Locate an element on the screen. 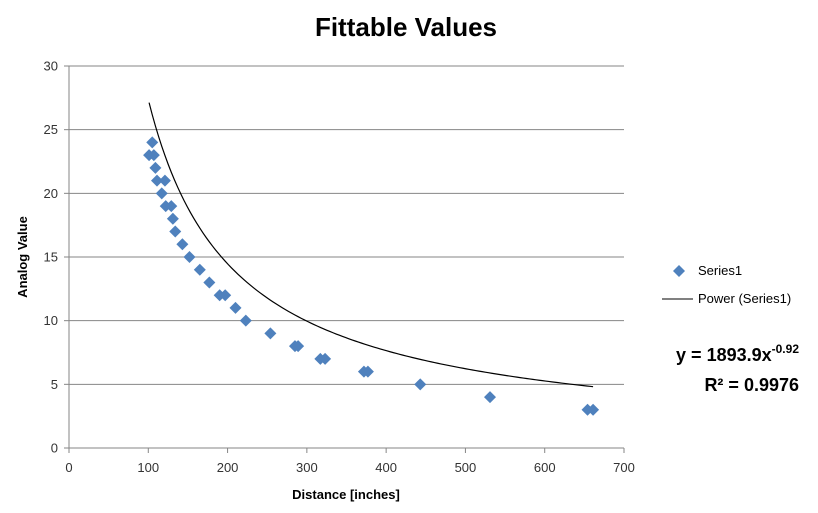 The image size is (818, 513). legend: Series1 Power (Series1) is located at coordinates (726, 284).